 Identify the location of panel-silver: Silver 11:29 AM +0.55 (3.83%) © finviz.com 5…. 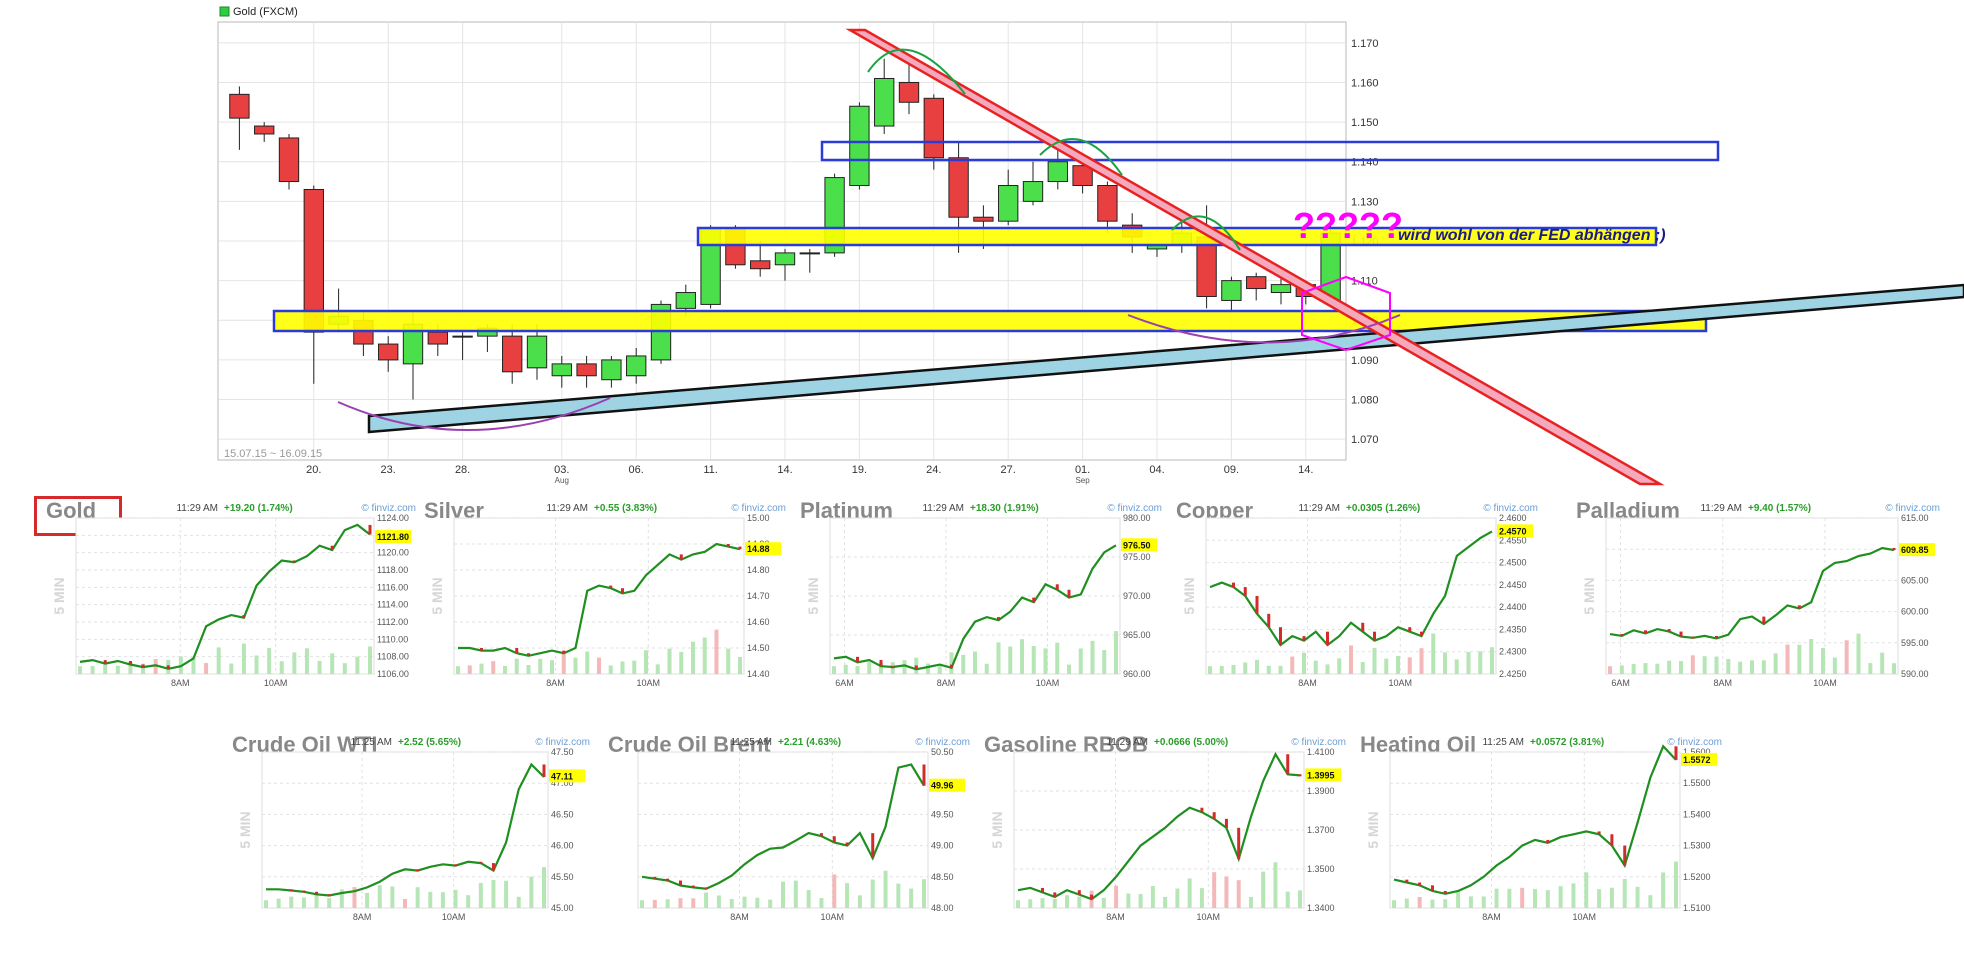
(606, 598).